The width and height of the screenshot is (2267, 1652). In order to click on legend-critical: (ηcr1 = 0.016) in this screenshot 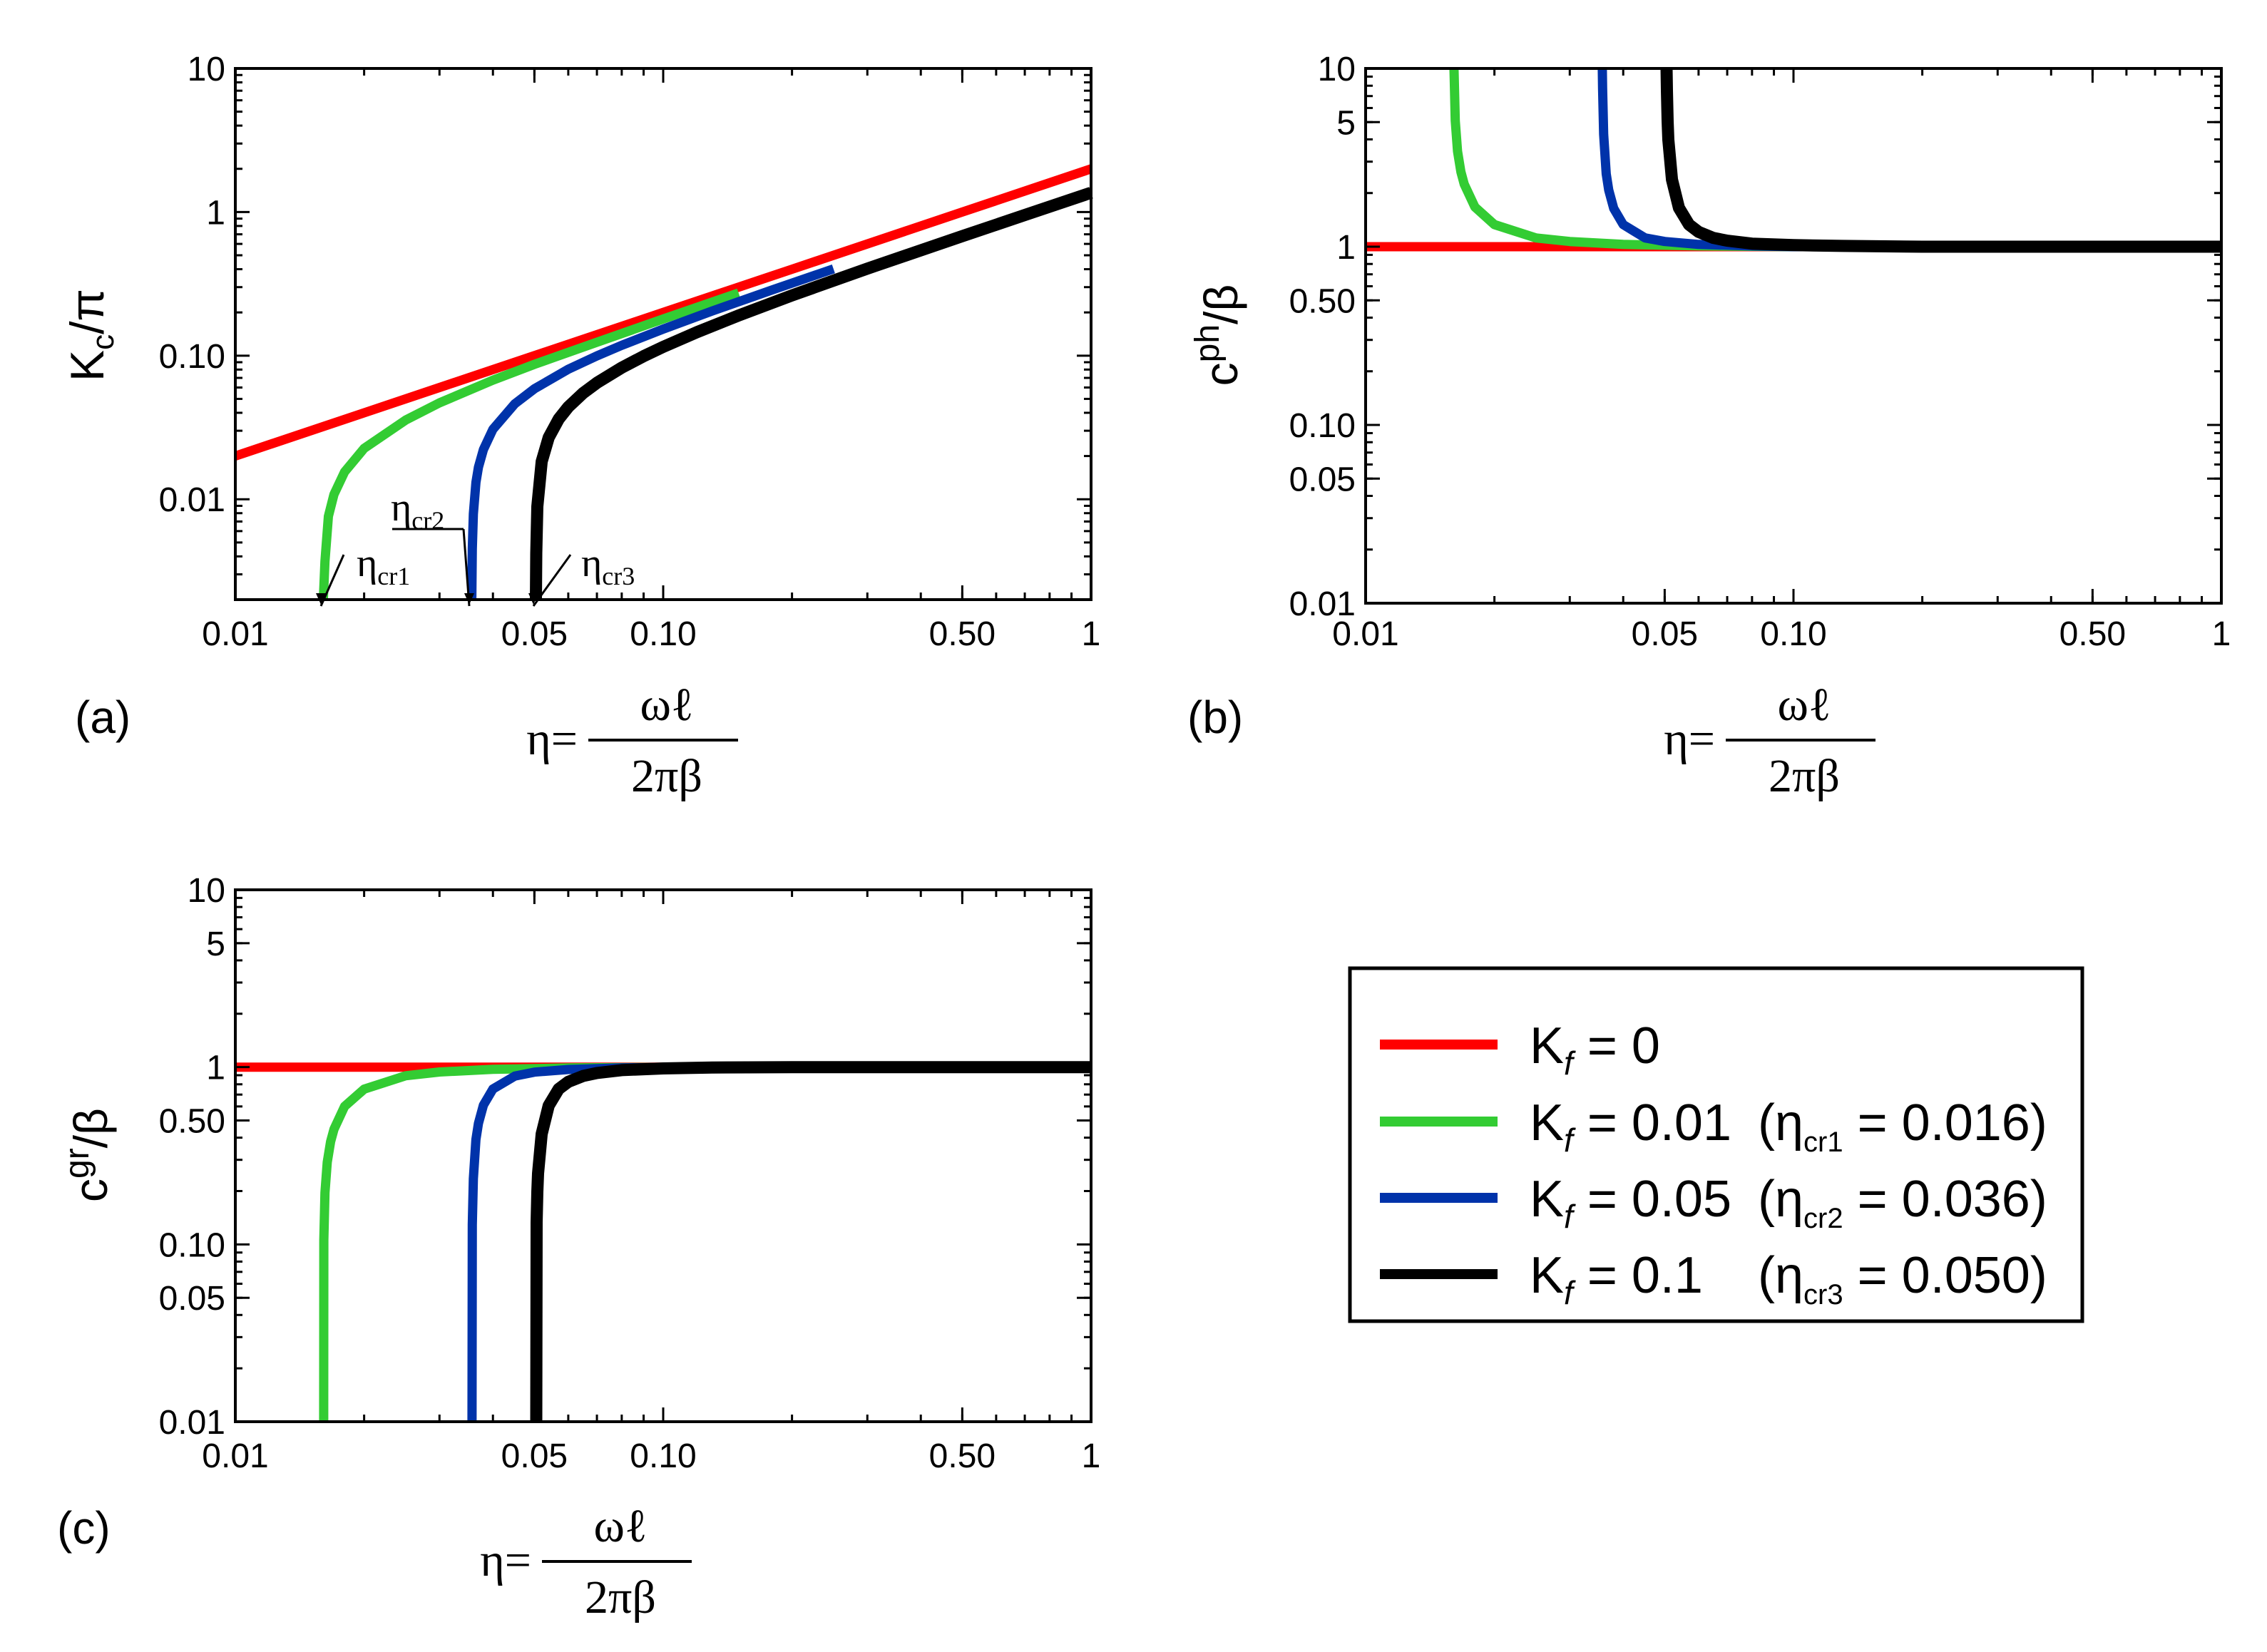, I will do `click(1902, 1126)`.